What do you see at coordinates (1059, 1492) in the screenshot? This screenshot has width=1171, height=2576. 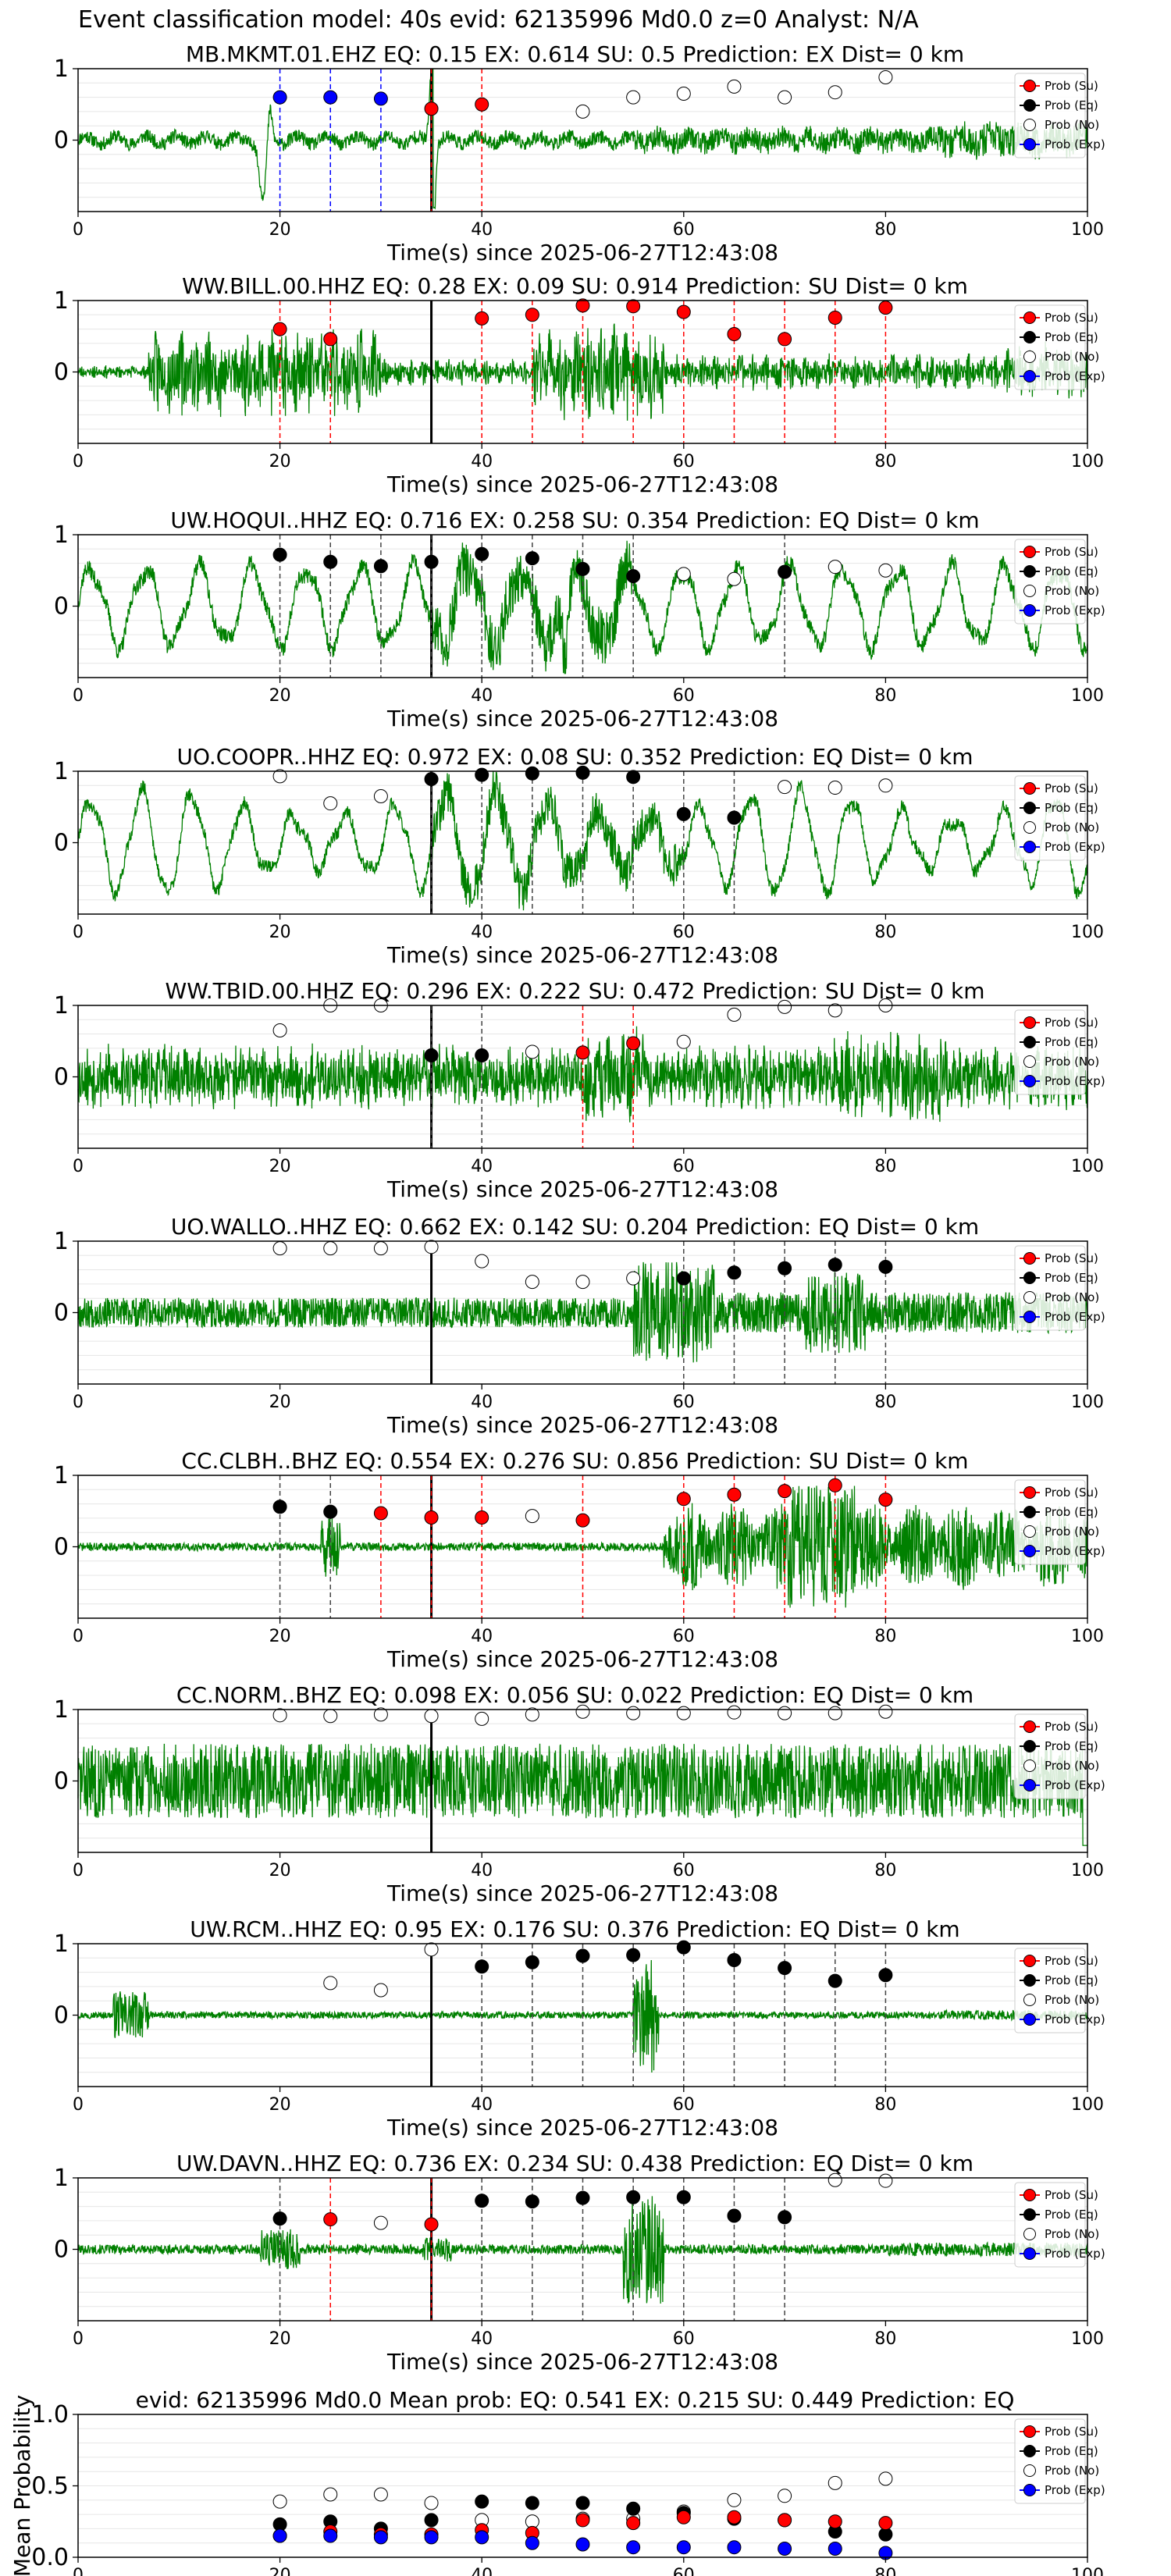 I see `legend-entry: Prob (Su)` at bounding box center [1059, 1492].